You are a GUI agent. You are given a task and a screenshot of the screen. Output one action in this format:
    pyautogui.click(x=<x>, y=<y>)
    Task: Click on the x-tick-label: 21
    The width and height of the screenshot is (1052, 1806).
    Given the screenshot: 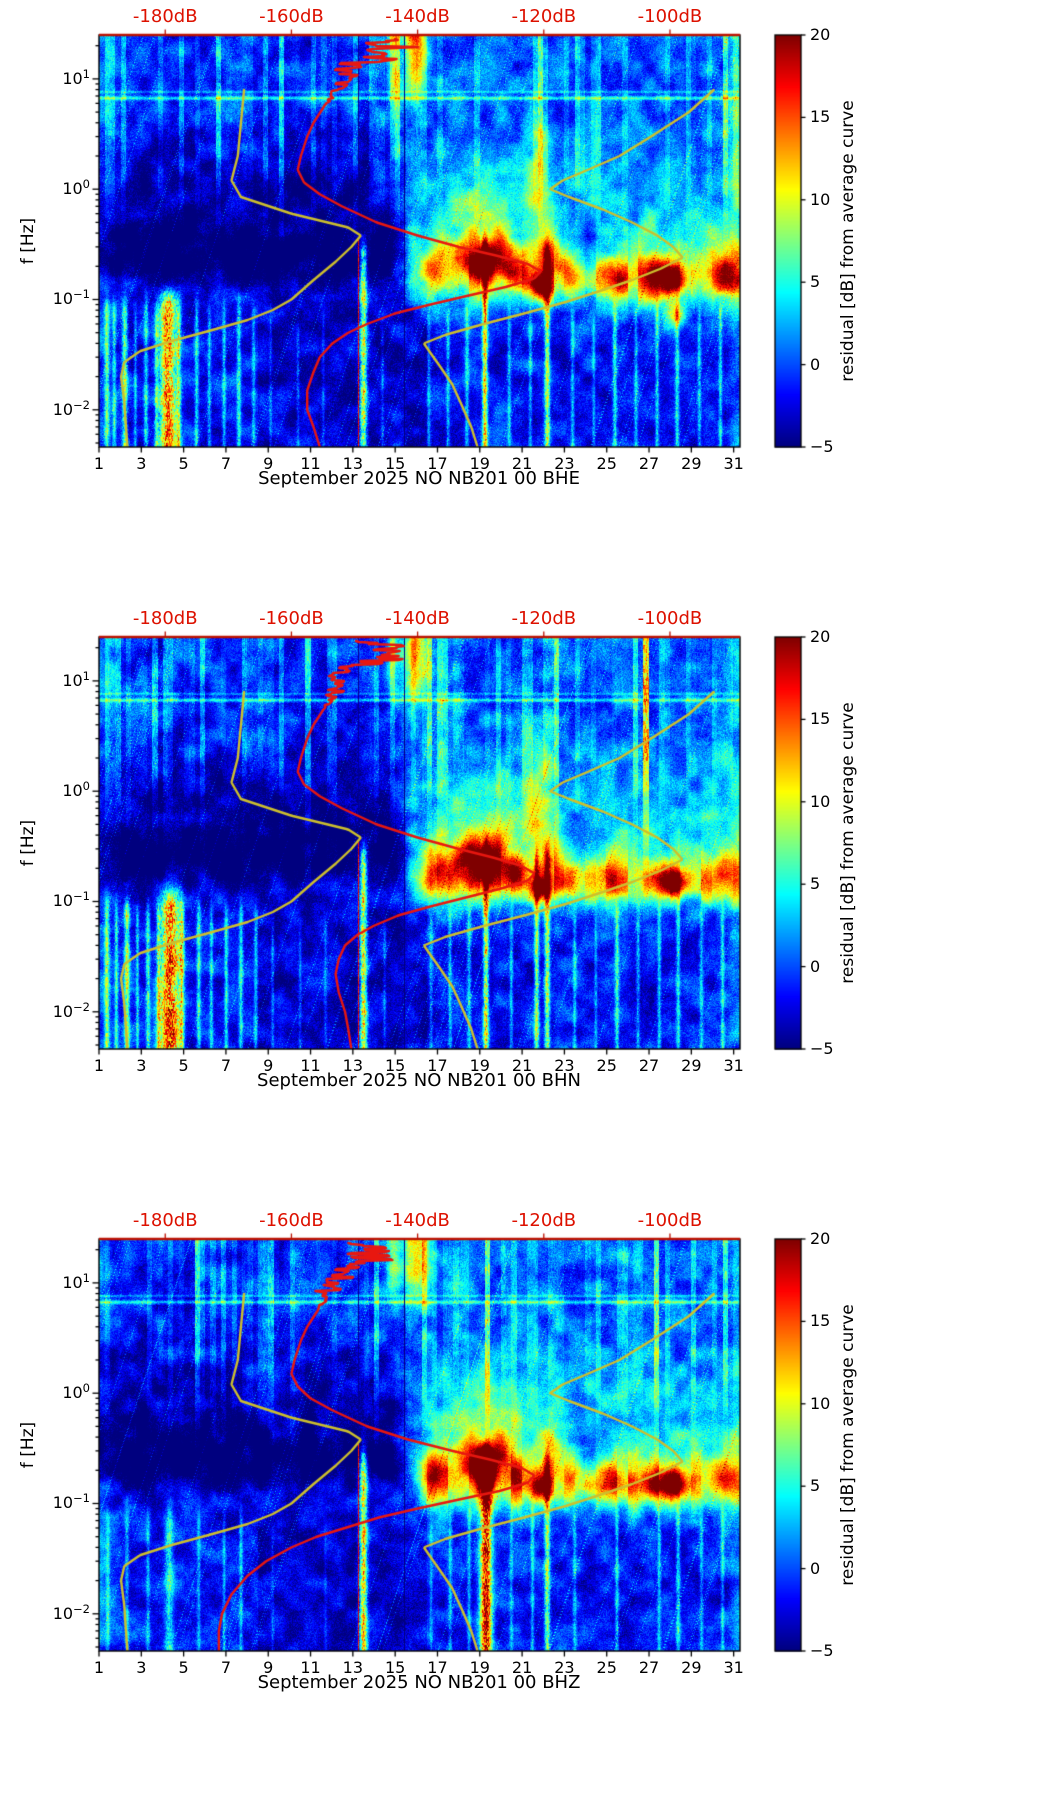 What is the action you would take?
    pyautogui.click(x=522, y=1667)
    